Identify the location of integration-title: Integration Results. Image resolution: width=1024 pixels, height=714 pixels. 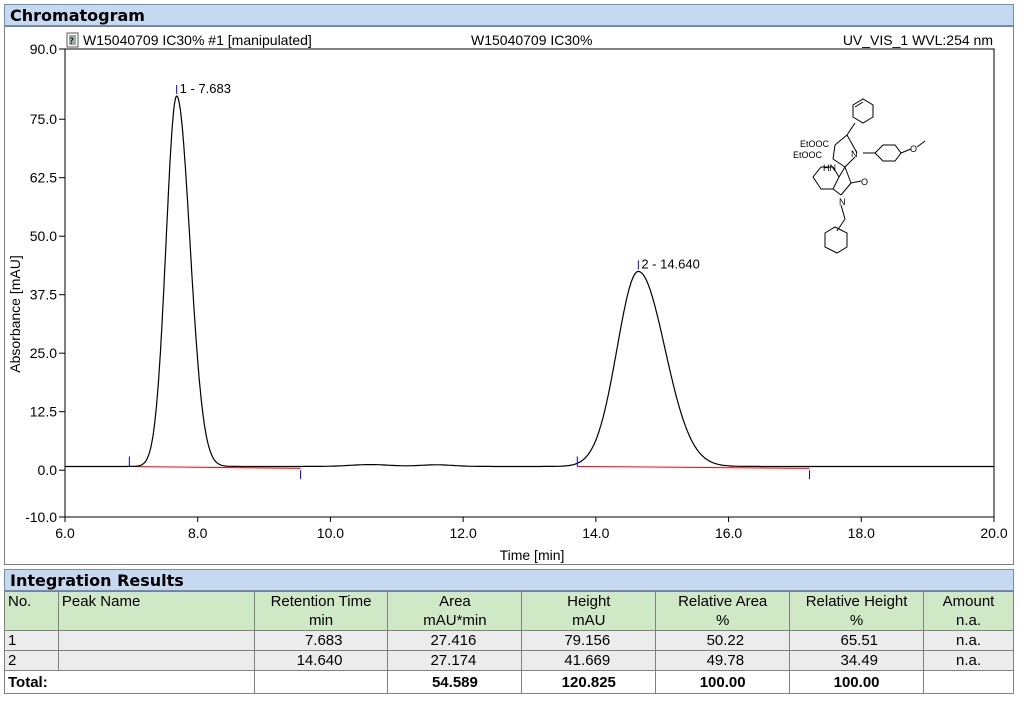
(97, 580).